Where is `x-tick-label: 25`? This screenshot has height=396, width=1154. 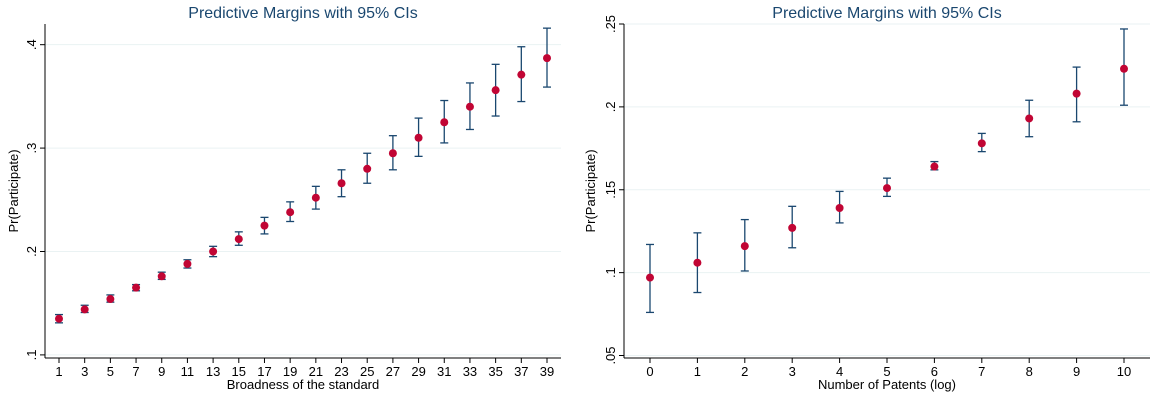
x-tick-label: 25 is located at coordinates (367, 371).